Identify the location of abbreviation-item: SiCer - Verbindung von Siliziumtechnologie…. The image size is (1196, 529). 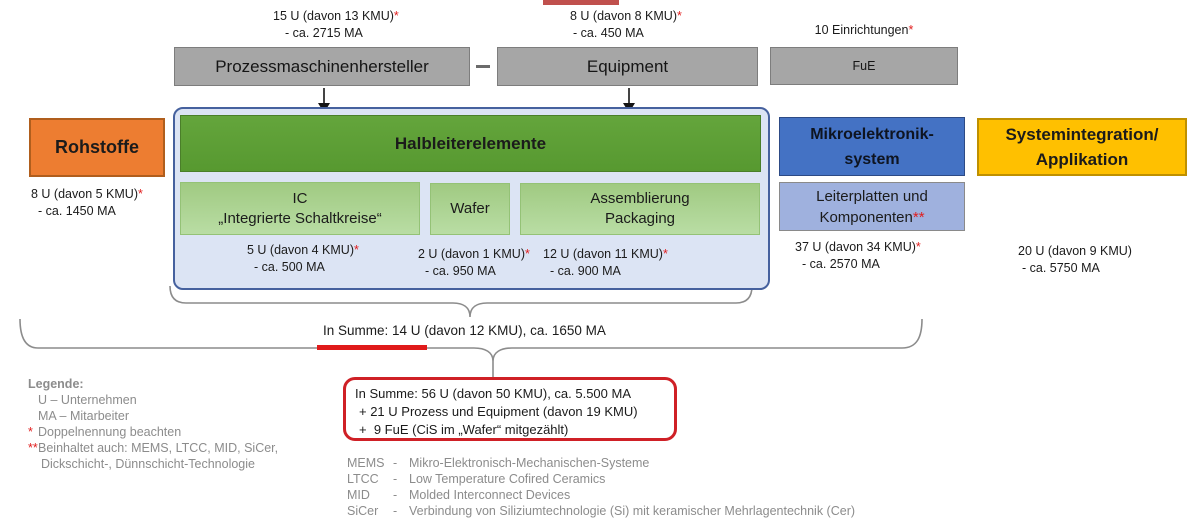
(601, 511).